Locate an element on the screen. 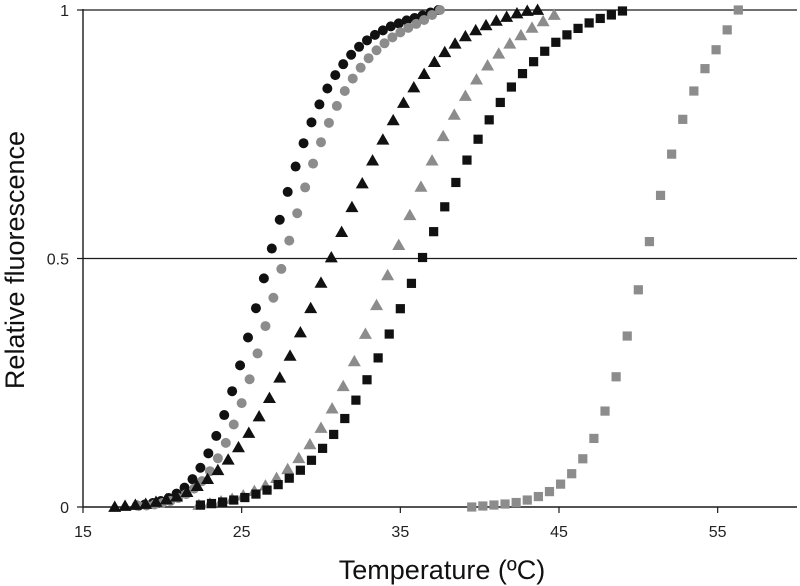 This screenshot has width=800, height=586. x-tick-label-3: 45 is located at coordinates (559, 532).